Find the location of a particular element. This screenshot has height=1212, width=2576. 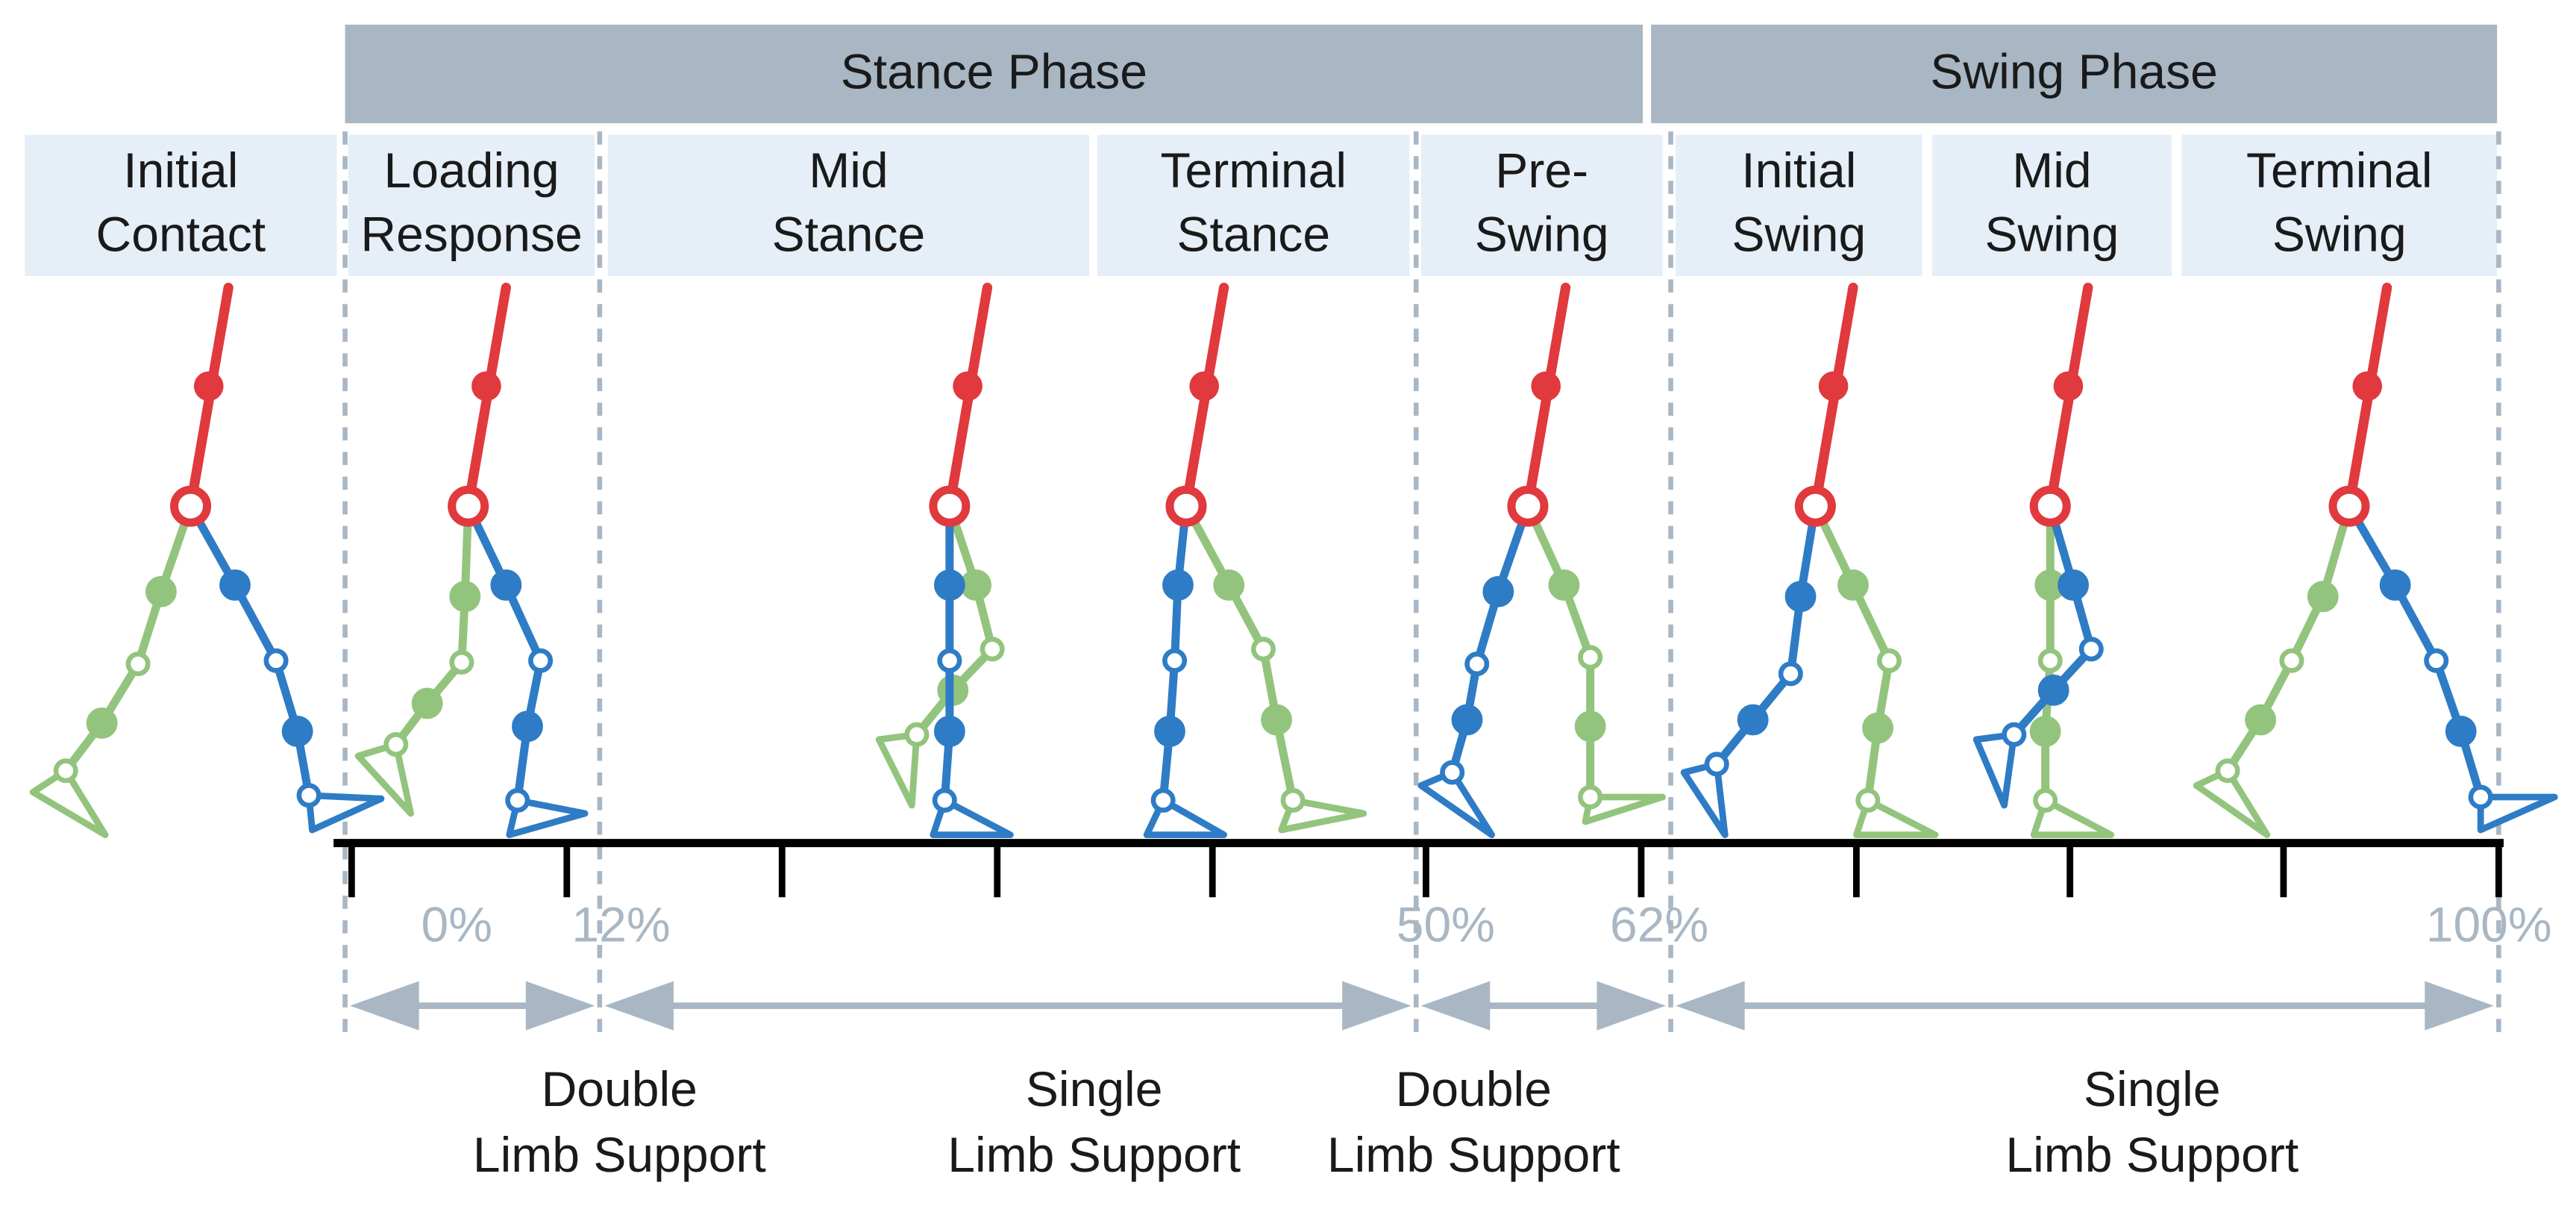

phase-label: Stance Phase is located at coordinates (994, 71).